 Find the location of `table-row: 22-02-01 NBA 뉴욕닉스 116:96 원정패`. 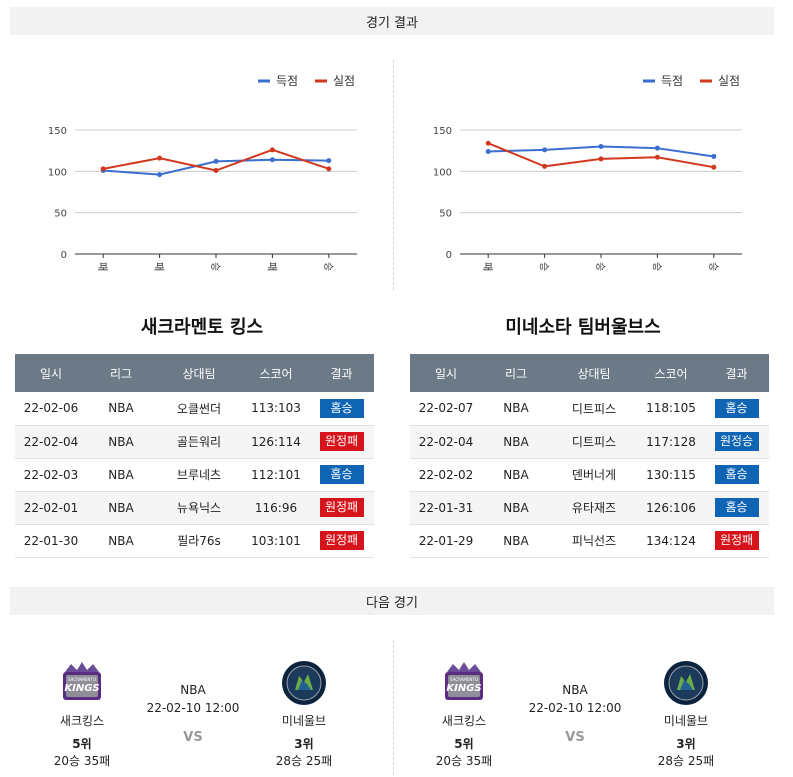

table-row: 22-02-01 NBA 뉴욕닉스 116:96 원정패 is located at coordinates (194, 508).